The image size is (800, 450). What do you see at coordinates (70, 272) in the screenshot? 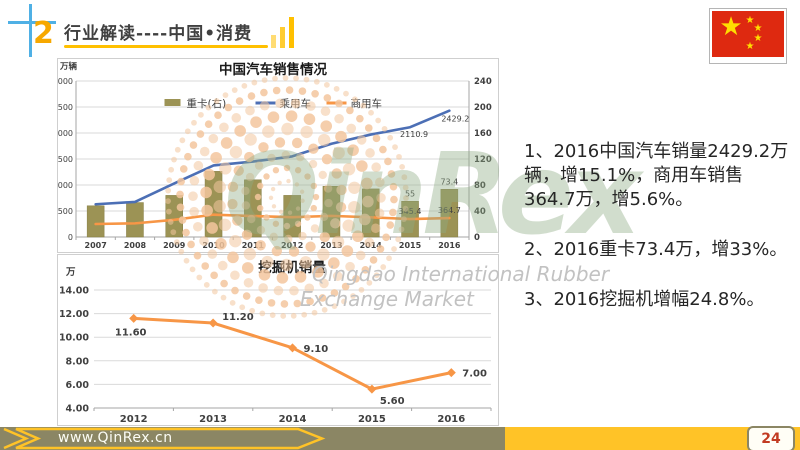
I see `svg-text: 万` at bounding box center [70, 272].